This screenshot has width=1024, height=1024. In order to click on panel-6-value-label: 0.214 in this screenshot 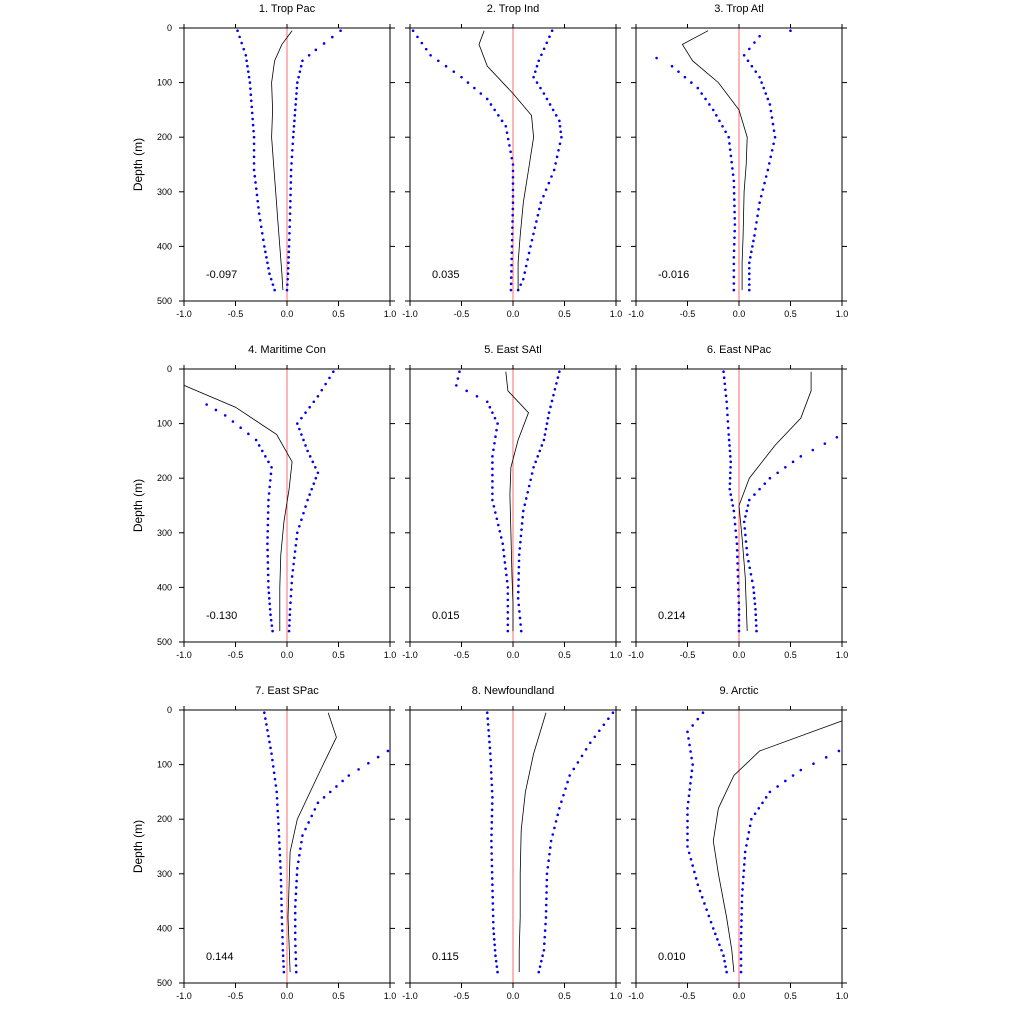, I will do `click(672, 616)`.